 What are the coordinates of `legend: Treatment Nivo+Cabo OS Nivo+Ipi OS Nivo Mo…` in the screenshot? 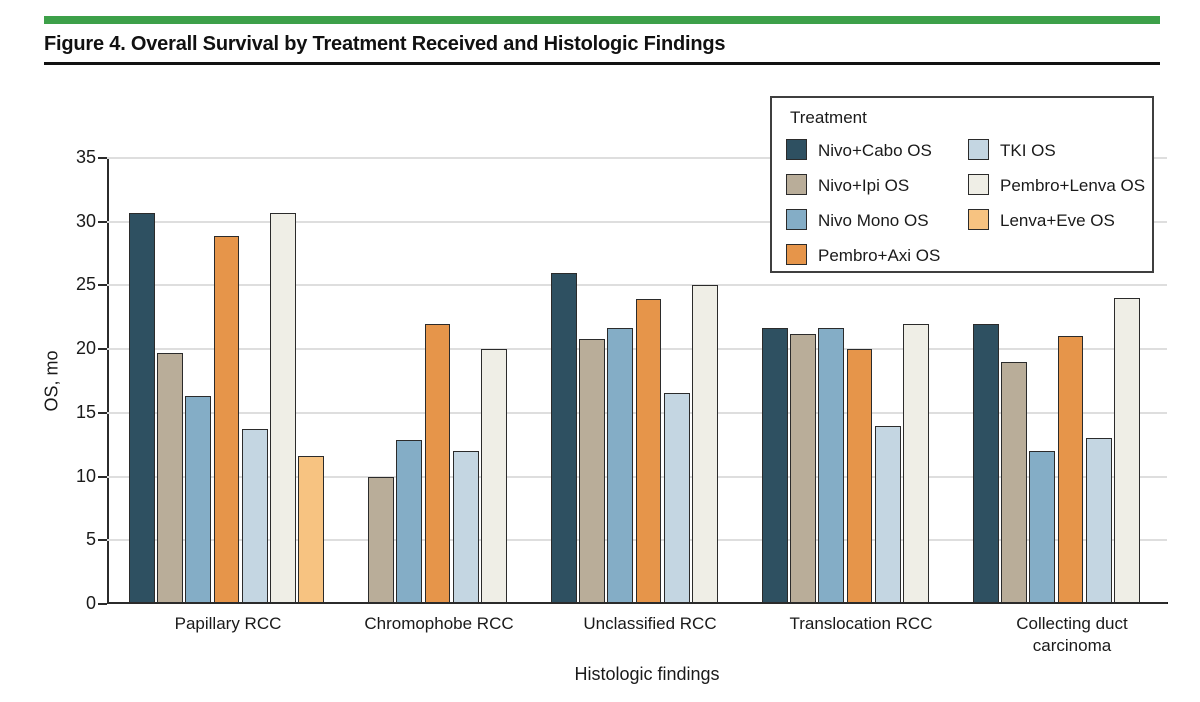 It's located at (962, 184).